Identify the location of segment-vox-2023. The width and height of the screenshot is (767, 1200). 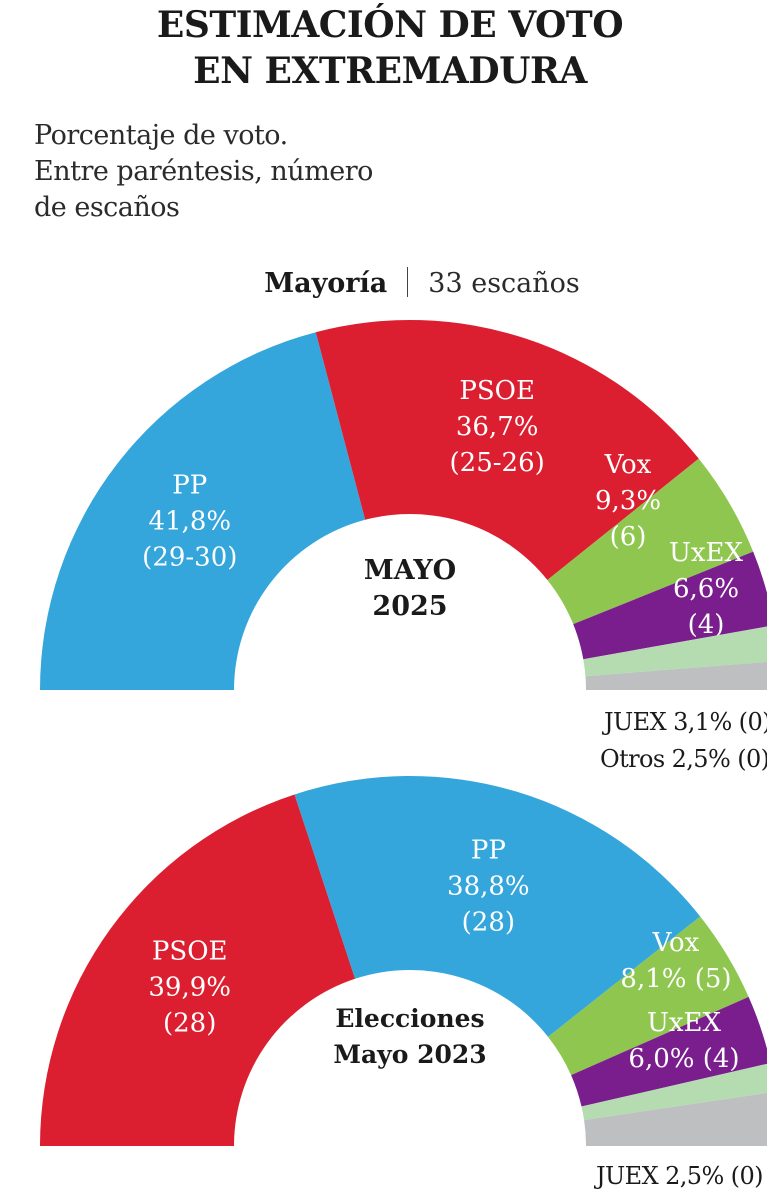
(648, 996).